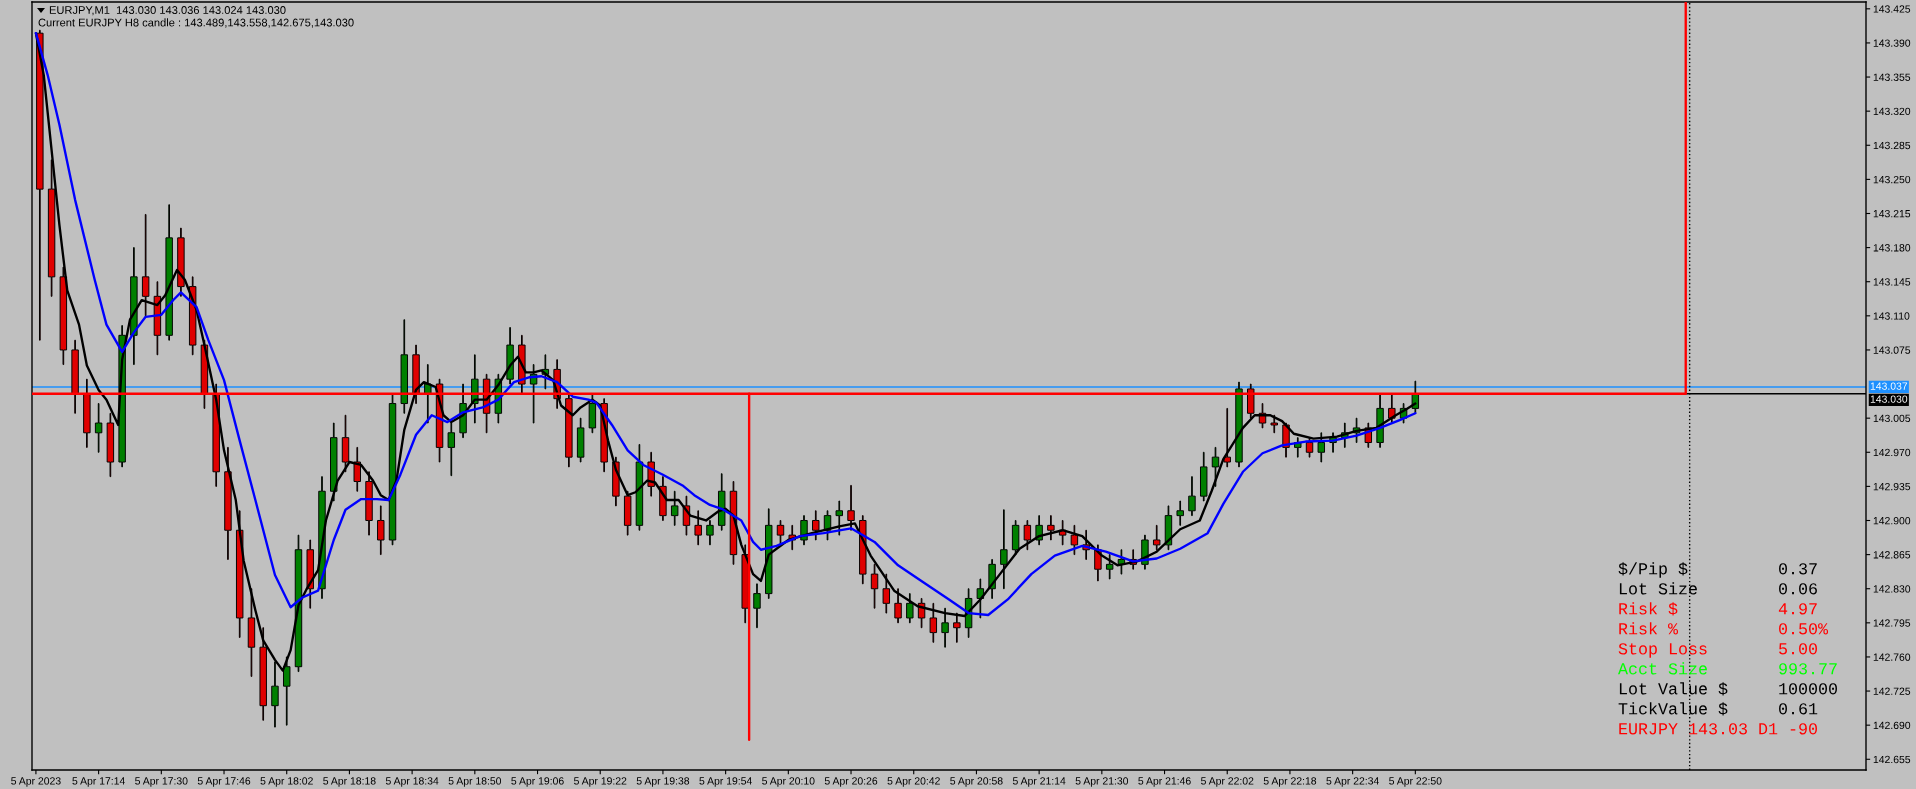 This screenshot has width=1916, height=789. What do you see at coordinates (349, 782) in the screenshot?
I see `x-tick-label: 5 Apr 18:18` at bounding box center [349, 782].